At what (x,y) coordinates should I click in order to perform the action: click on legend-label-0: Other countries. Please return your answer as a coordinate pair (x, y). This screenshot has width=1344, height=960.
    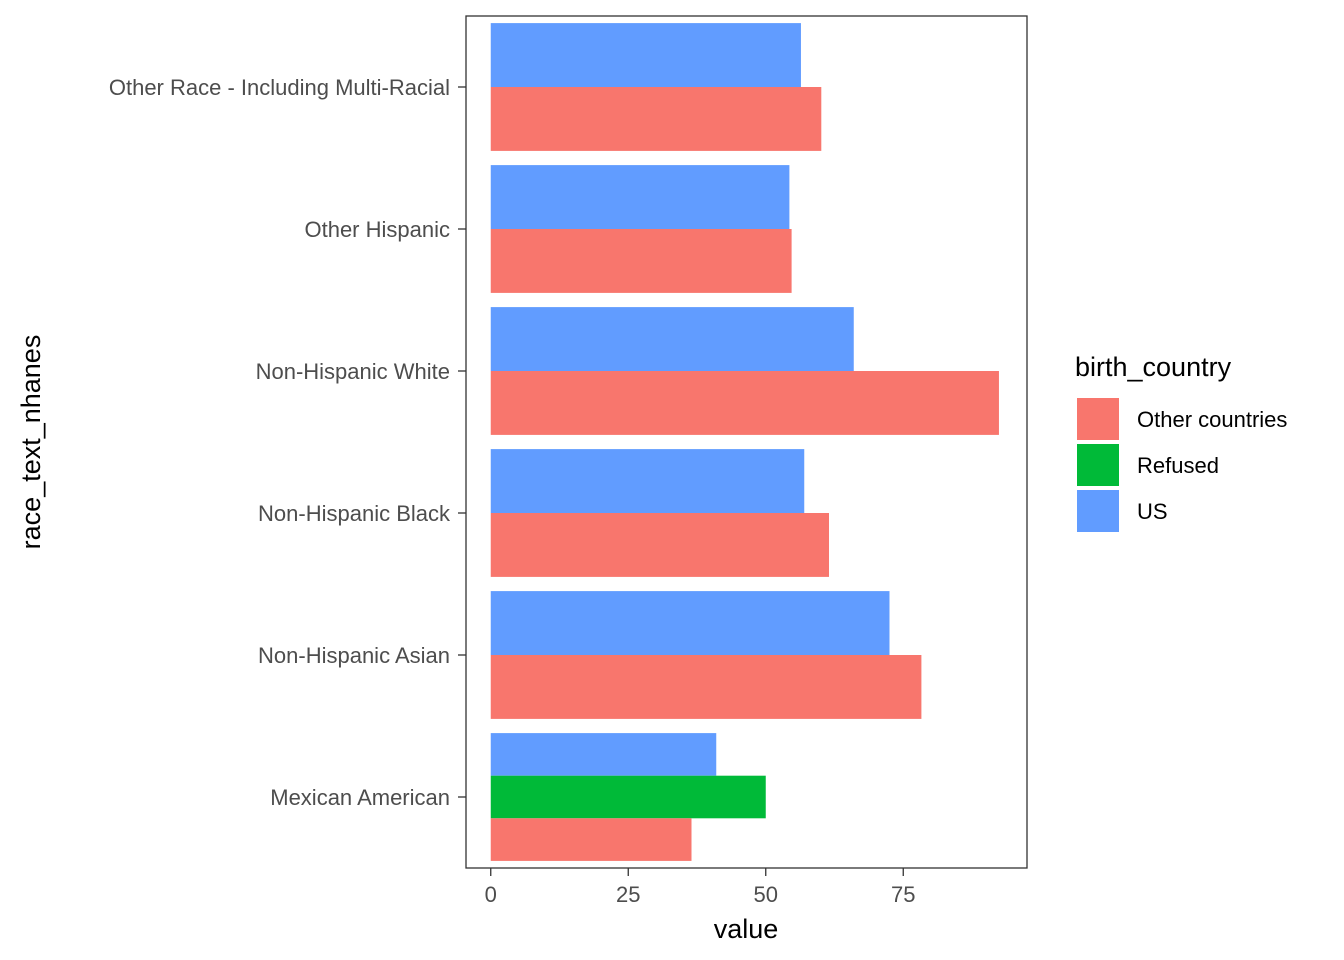
    Looking at the image, I should click on (1212, 419).